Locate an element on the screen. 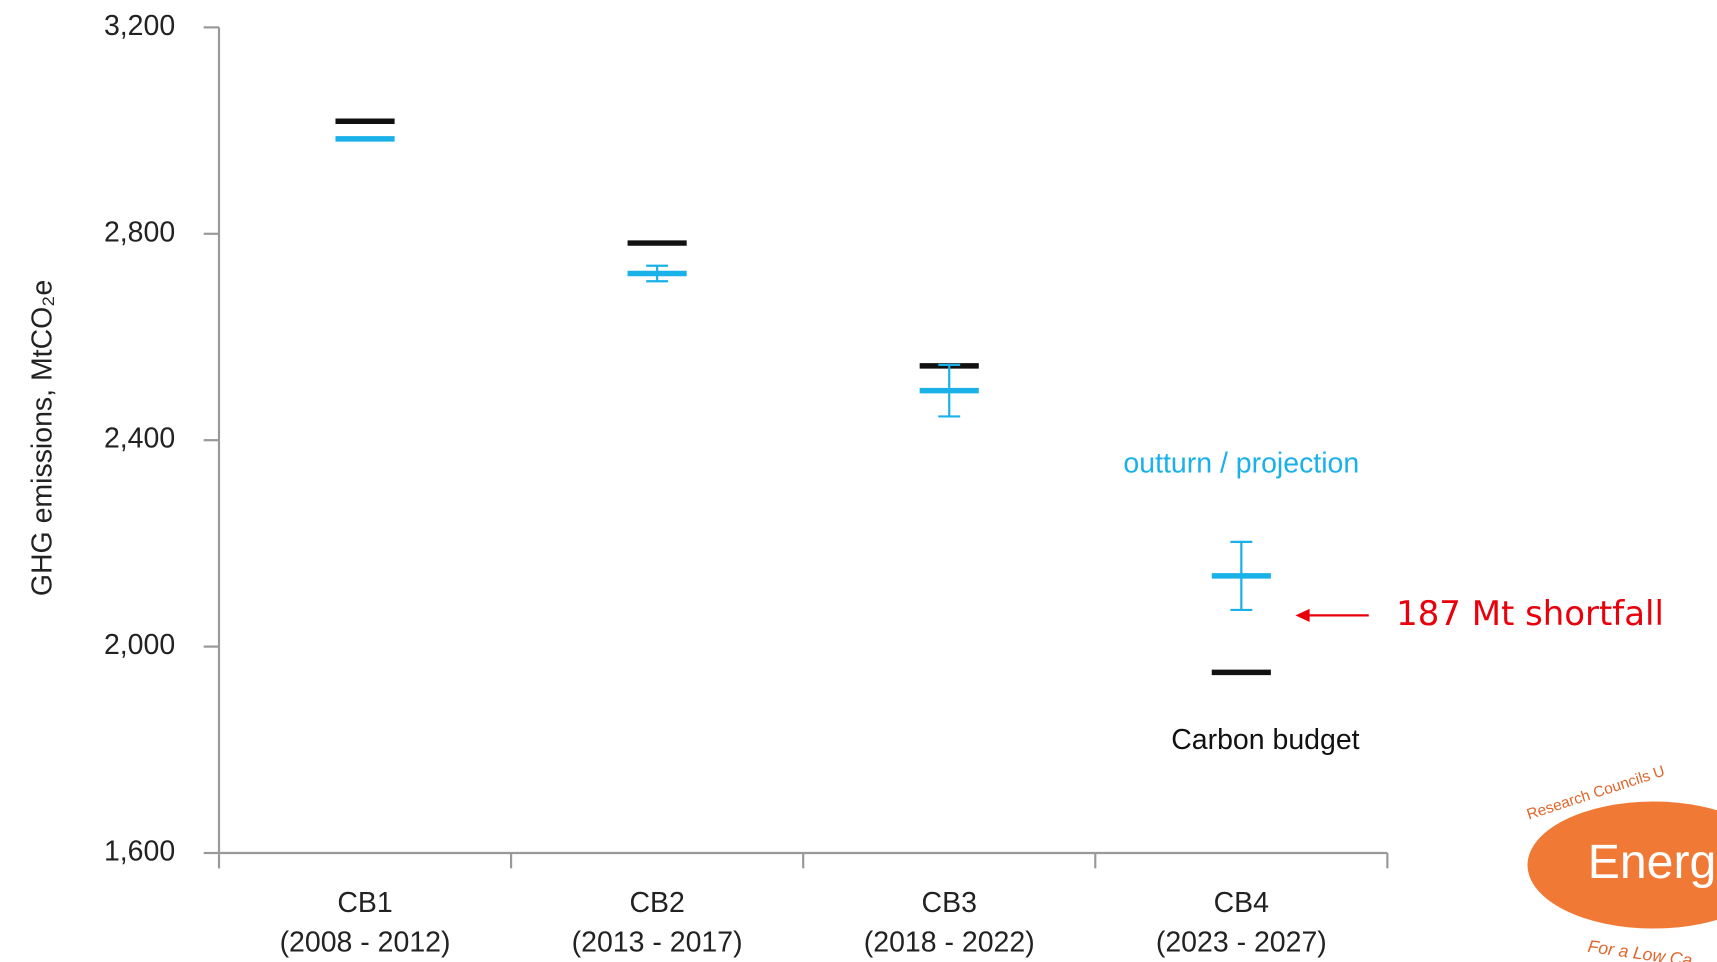  y-tick-label: 2,400 is located at coordinates (139, 439).